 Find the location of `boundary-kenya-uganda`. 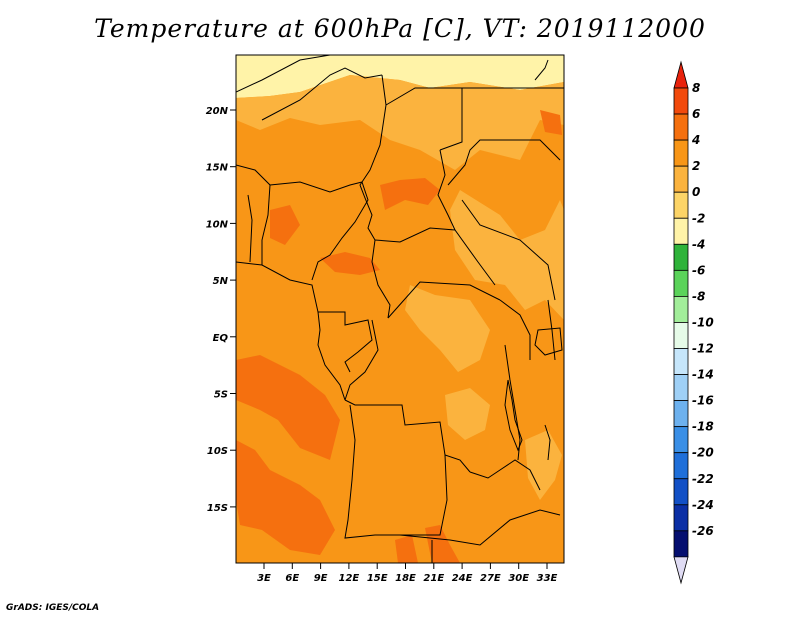

boundary-kenya-uganda is located at coordinates (551, 330).